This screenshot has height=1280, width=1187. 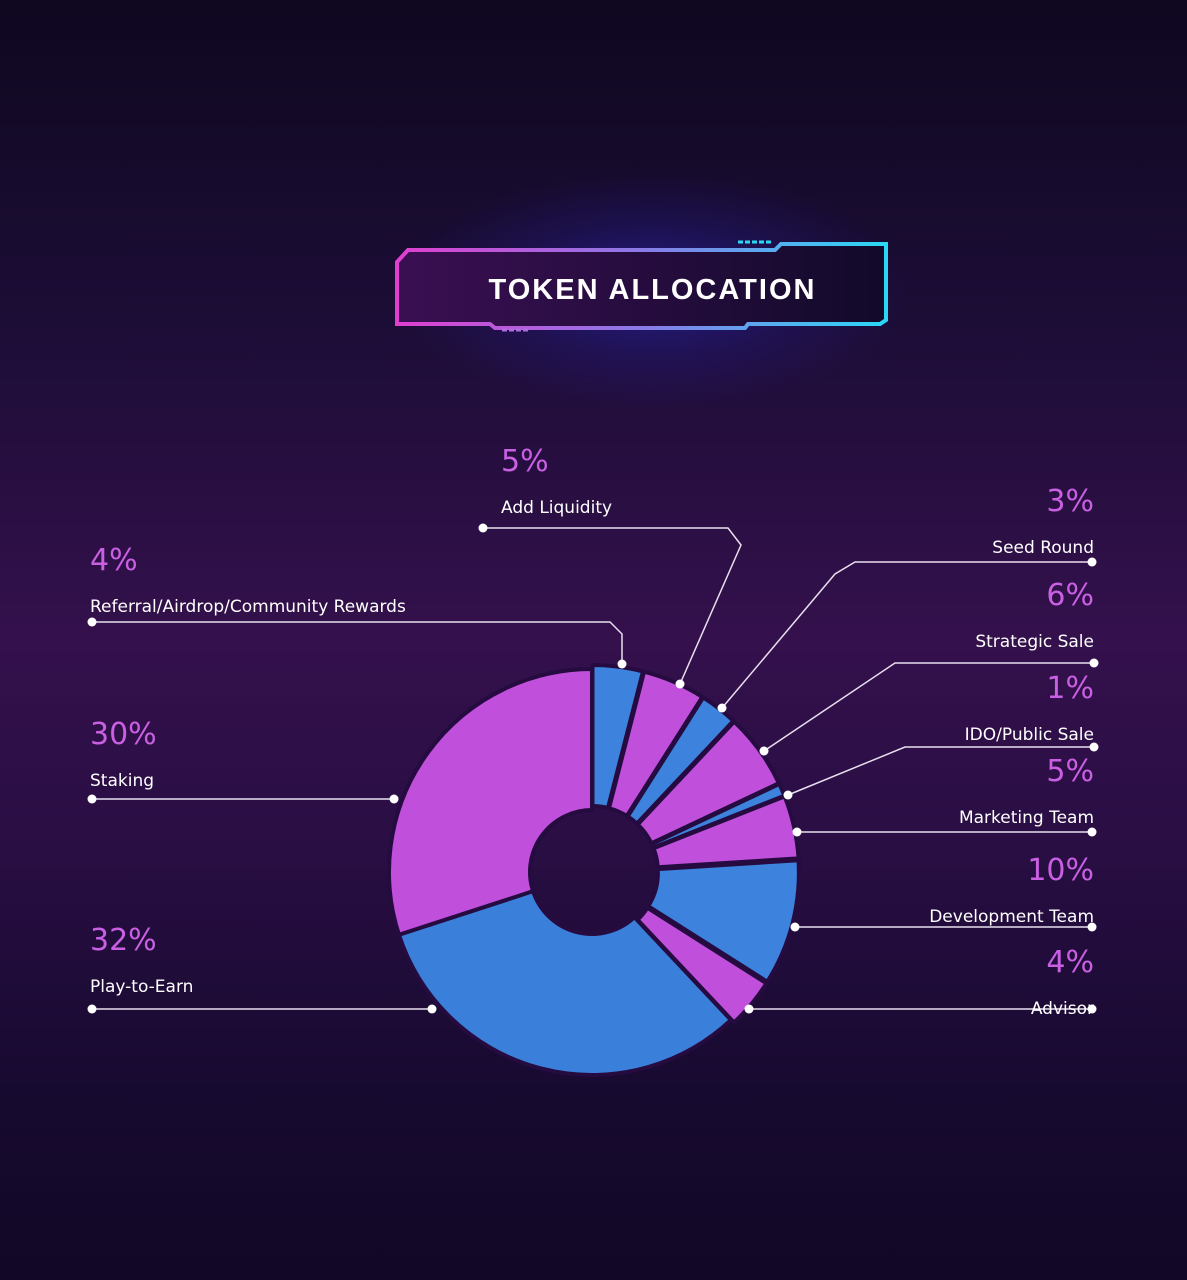 What do you see at coordinates (1011, 890) in the screenshot?
I see `label-development-team: 10% Development Team` at bounding box center [1011, 890].